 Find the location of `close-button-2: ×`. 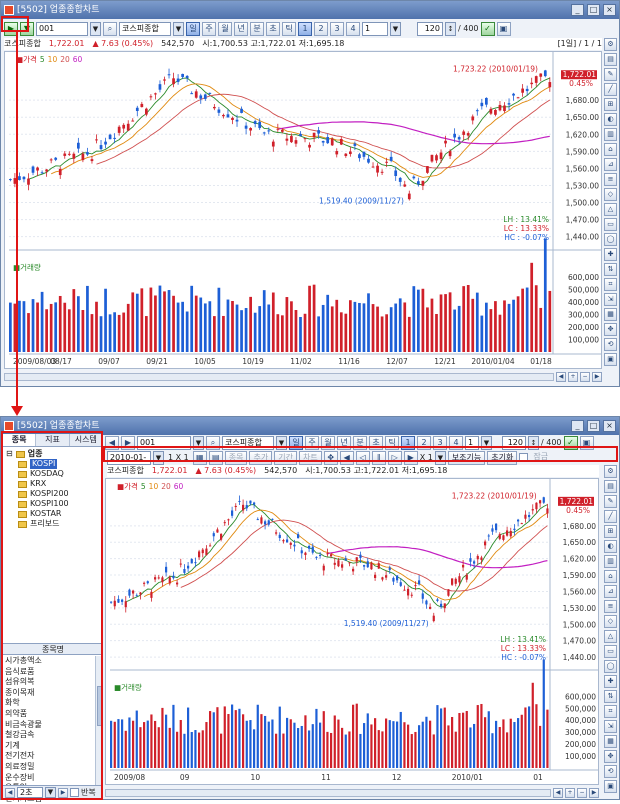

close-button-2: × is located at coordinates (609, 426).